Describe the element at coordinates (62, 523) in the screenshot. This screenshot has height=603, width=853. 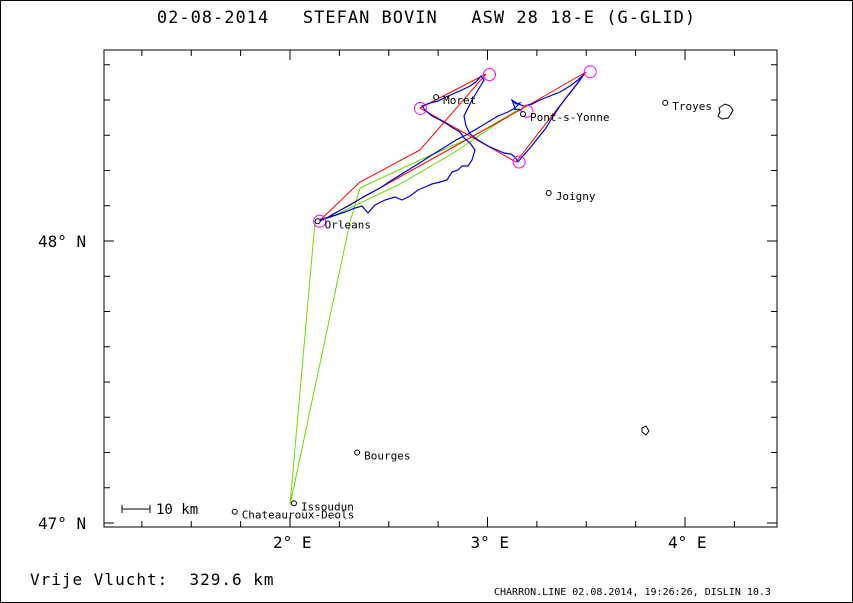
I see `lat-label: 47° N` at that location.